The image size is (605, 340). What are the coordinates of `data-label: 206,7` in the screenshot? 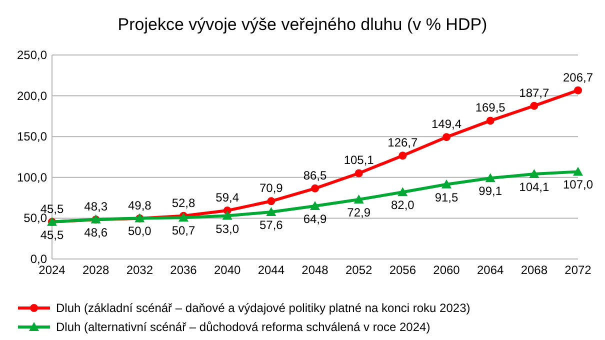 It's located at (578, 77).